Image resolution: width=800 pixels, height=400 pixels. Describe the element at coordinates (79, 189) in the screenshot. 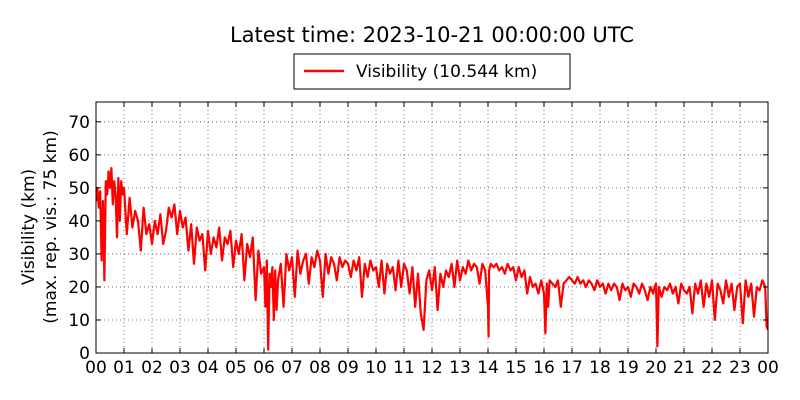

I see `y-tick-label: 50` at that location.